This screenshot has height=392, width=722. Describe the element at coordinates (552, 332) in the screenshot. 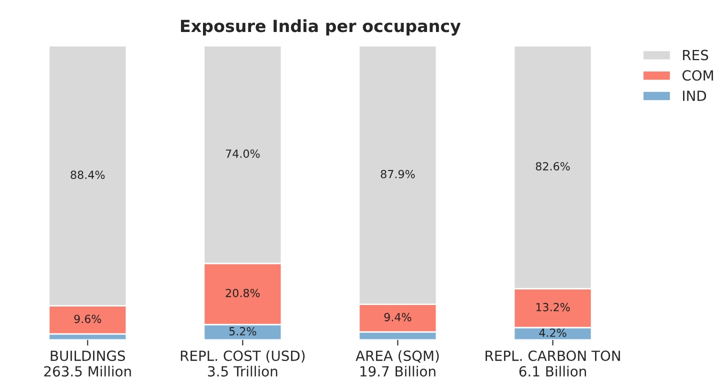

I see `data-label: 4.2%` at that location.